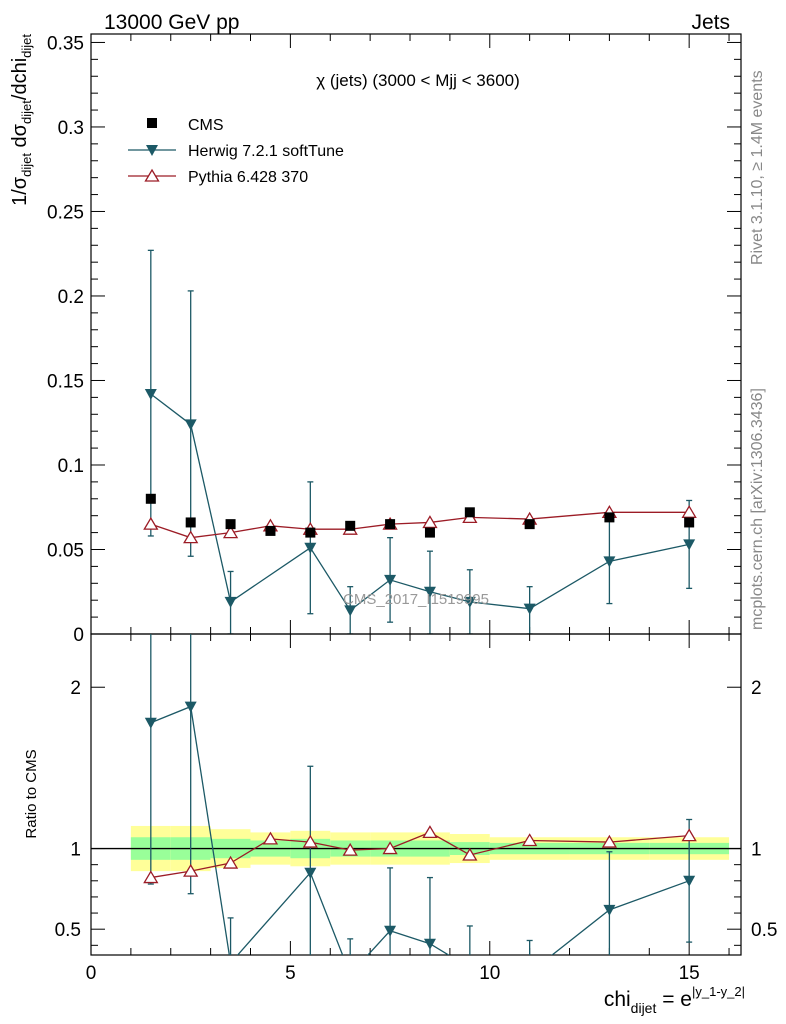 The image size is (786, 1024). Describe the element at coordinates (71, 297) in the screenshot. I see `main-ytick-label: 0.2` at that location.